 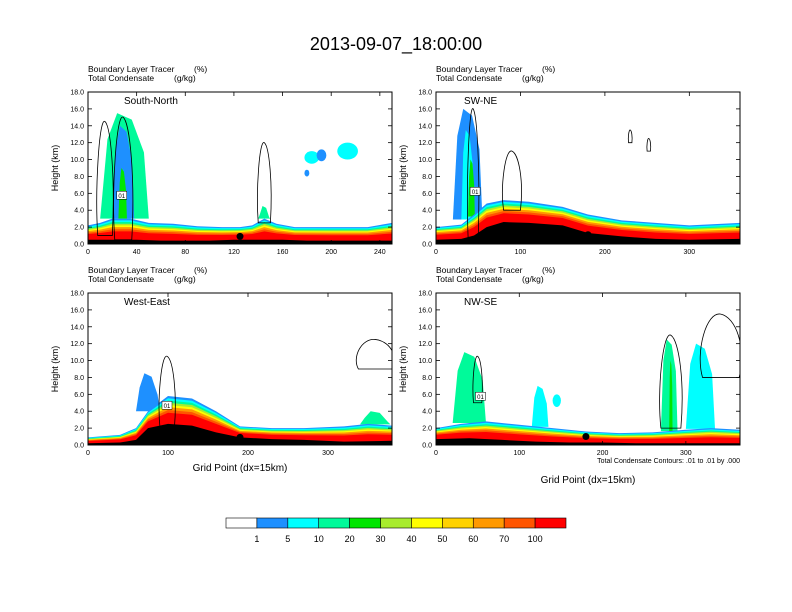 What do you see at coordinates (396, 44) in the screenshot?
I see `figure-title: 2013-09-07_18:00:00` at bounding box center [396, 44].